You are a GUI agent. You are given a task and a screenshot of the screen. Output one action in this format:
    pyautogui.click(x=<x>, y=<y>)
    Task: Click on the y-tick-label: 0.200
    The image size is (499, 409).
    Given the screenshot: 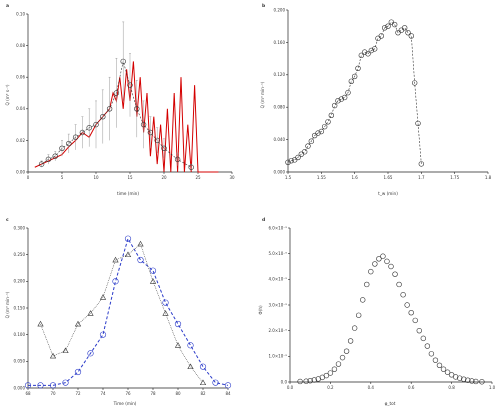 What is the action you would take?
    pyautogui.click(x=280, y=9)
    